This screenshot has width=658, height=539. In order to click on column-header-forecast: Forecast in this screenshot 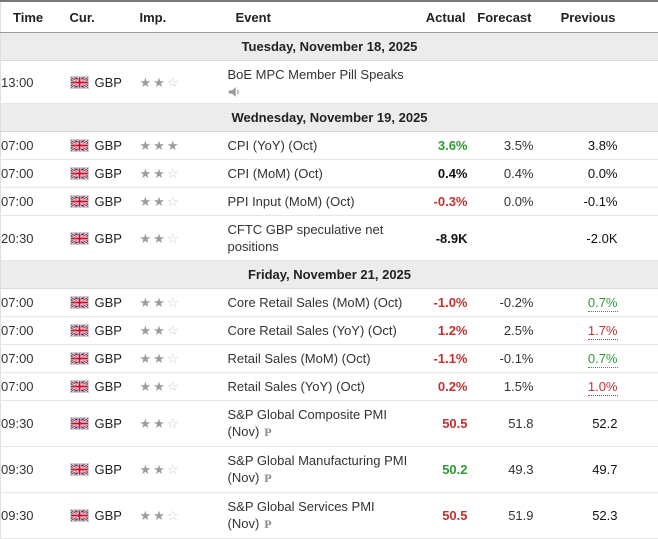, I will do `click(501, 17)`.